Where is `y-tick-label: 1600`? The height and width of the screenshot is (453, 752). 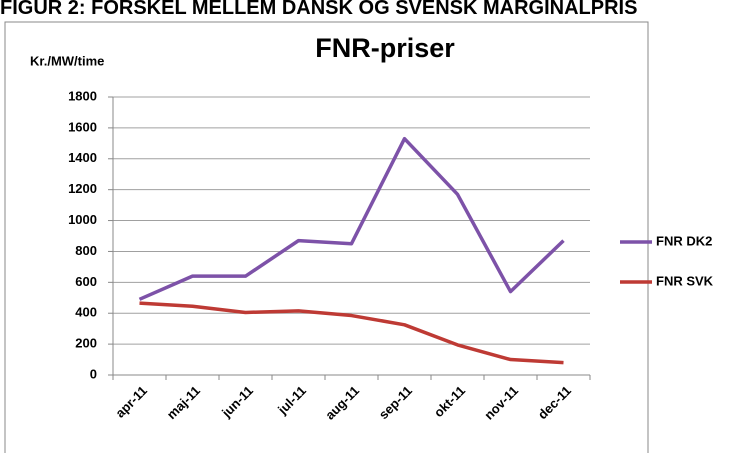
y-tick-label: 1600 is located at coordinates (82, 126).